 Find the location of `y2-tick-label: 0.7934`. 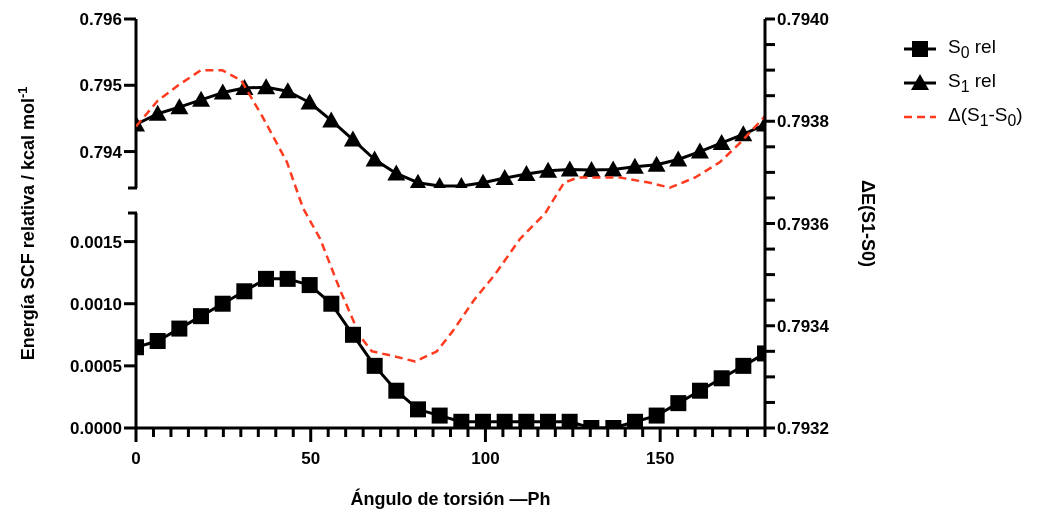

y2-tick-label: 0.7934 is located at coordinates (803, 326).